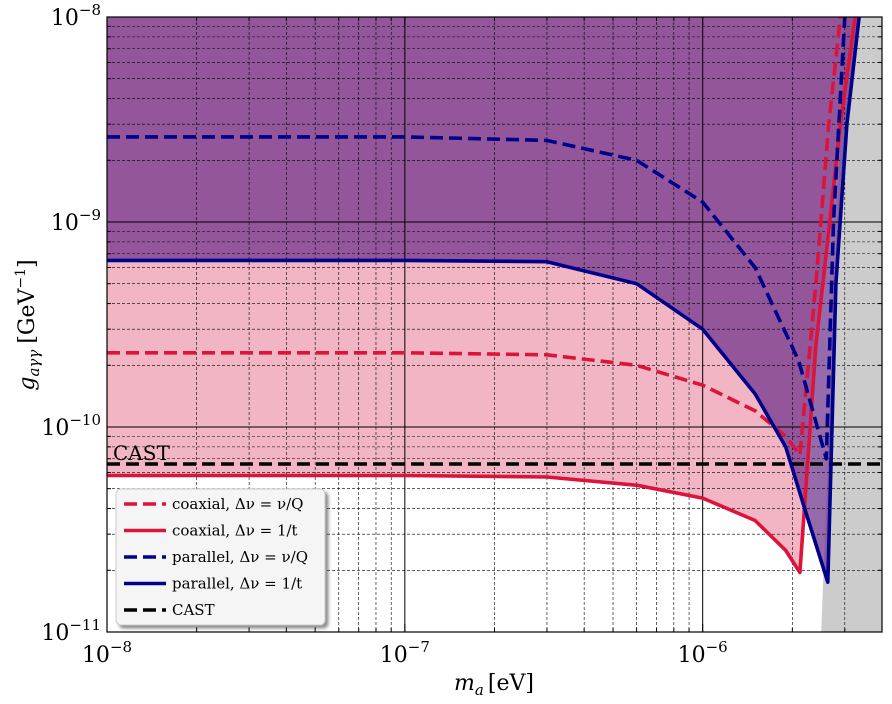 Image resolution: width=892 pixels, height=704 pixels. Describe the element at coordinates (71, 631) in the screenshot. I see `y-tick-label: 10⁻¹¹` at that location.